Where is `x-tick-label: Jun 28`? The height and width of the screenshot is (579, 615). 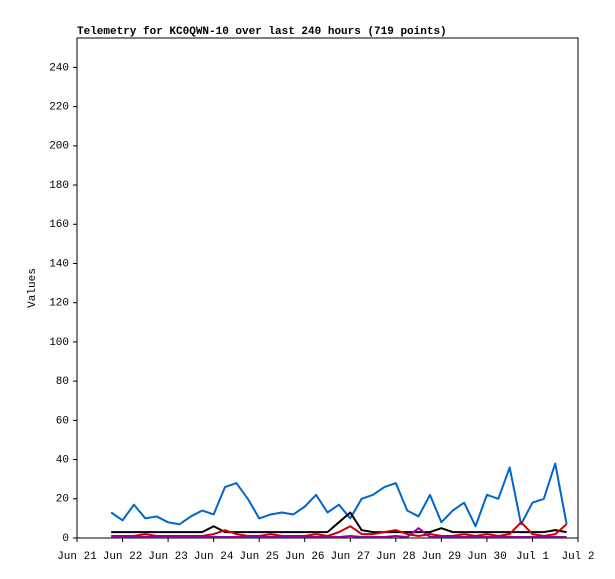 x-tick-label: Jun 28 is located at coordinates (396, 557).